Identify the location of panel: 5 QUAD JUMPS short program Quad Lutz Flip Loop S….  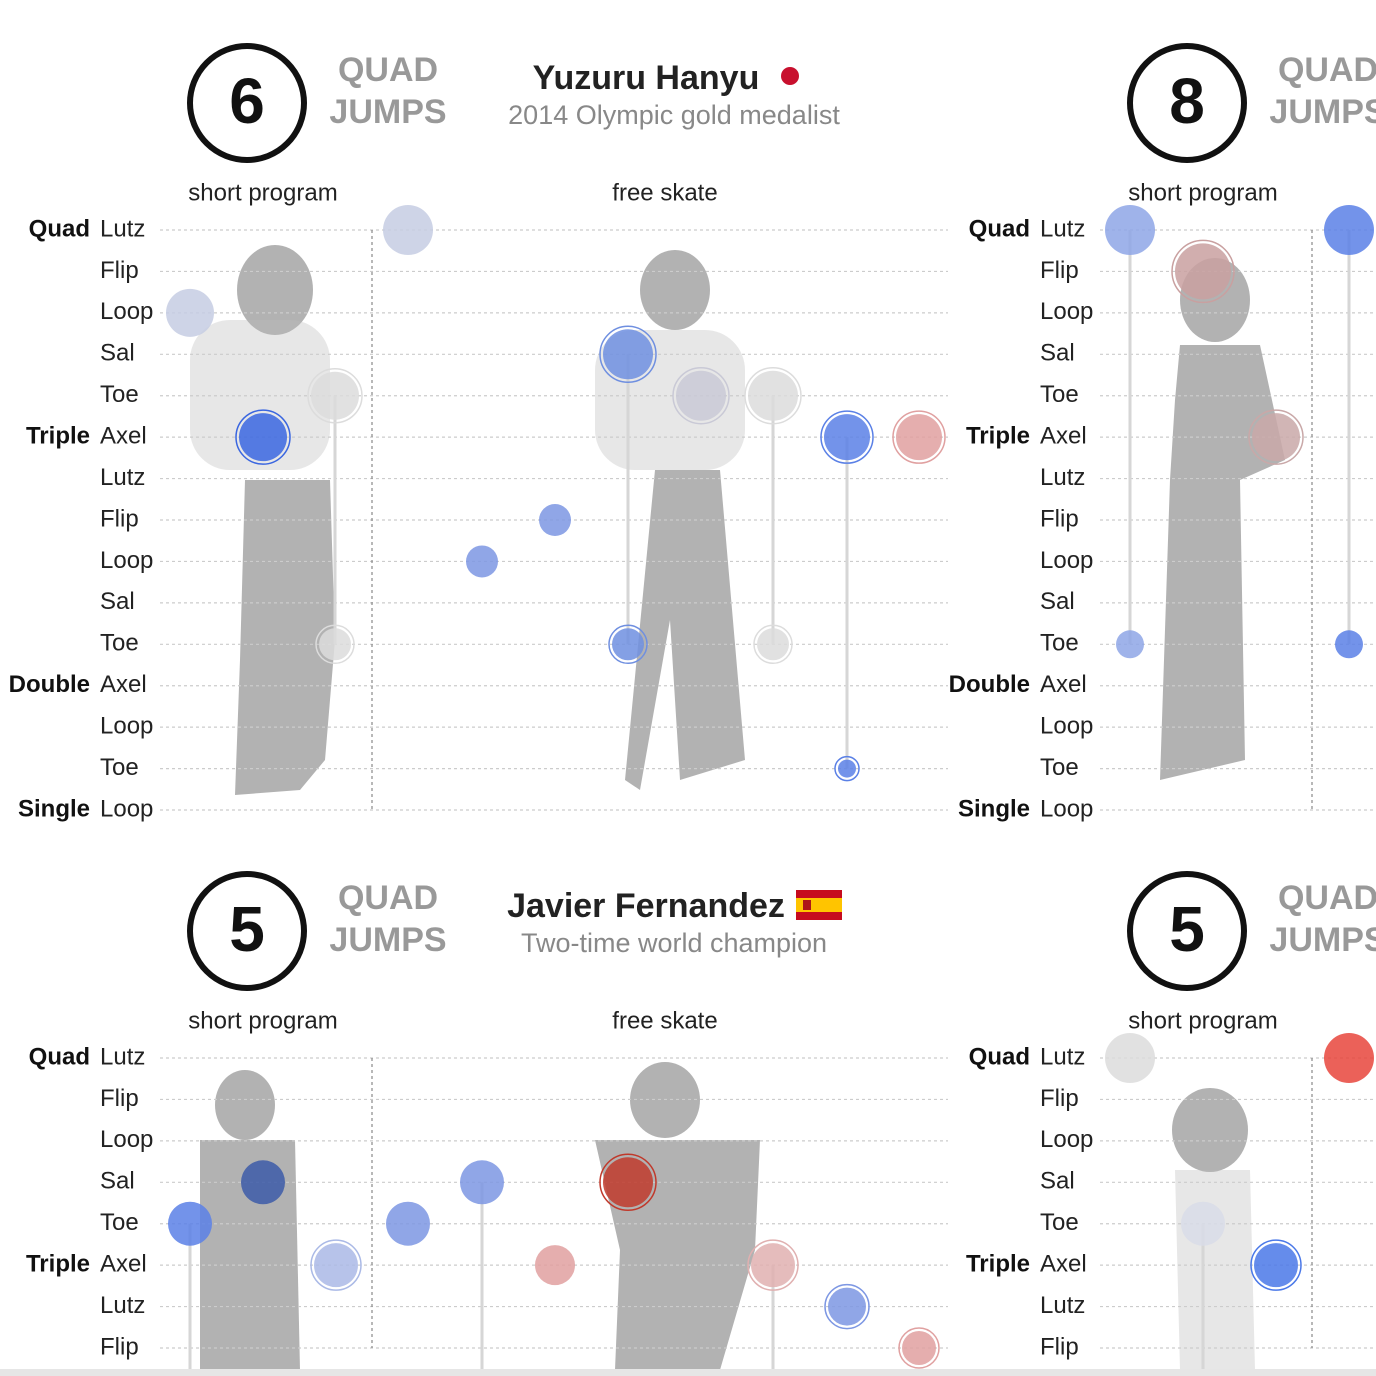
(1171, 1120).